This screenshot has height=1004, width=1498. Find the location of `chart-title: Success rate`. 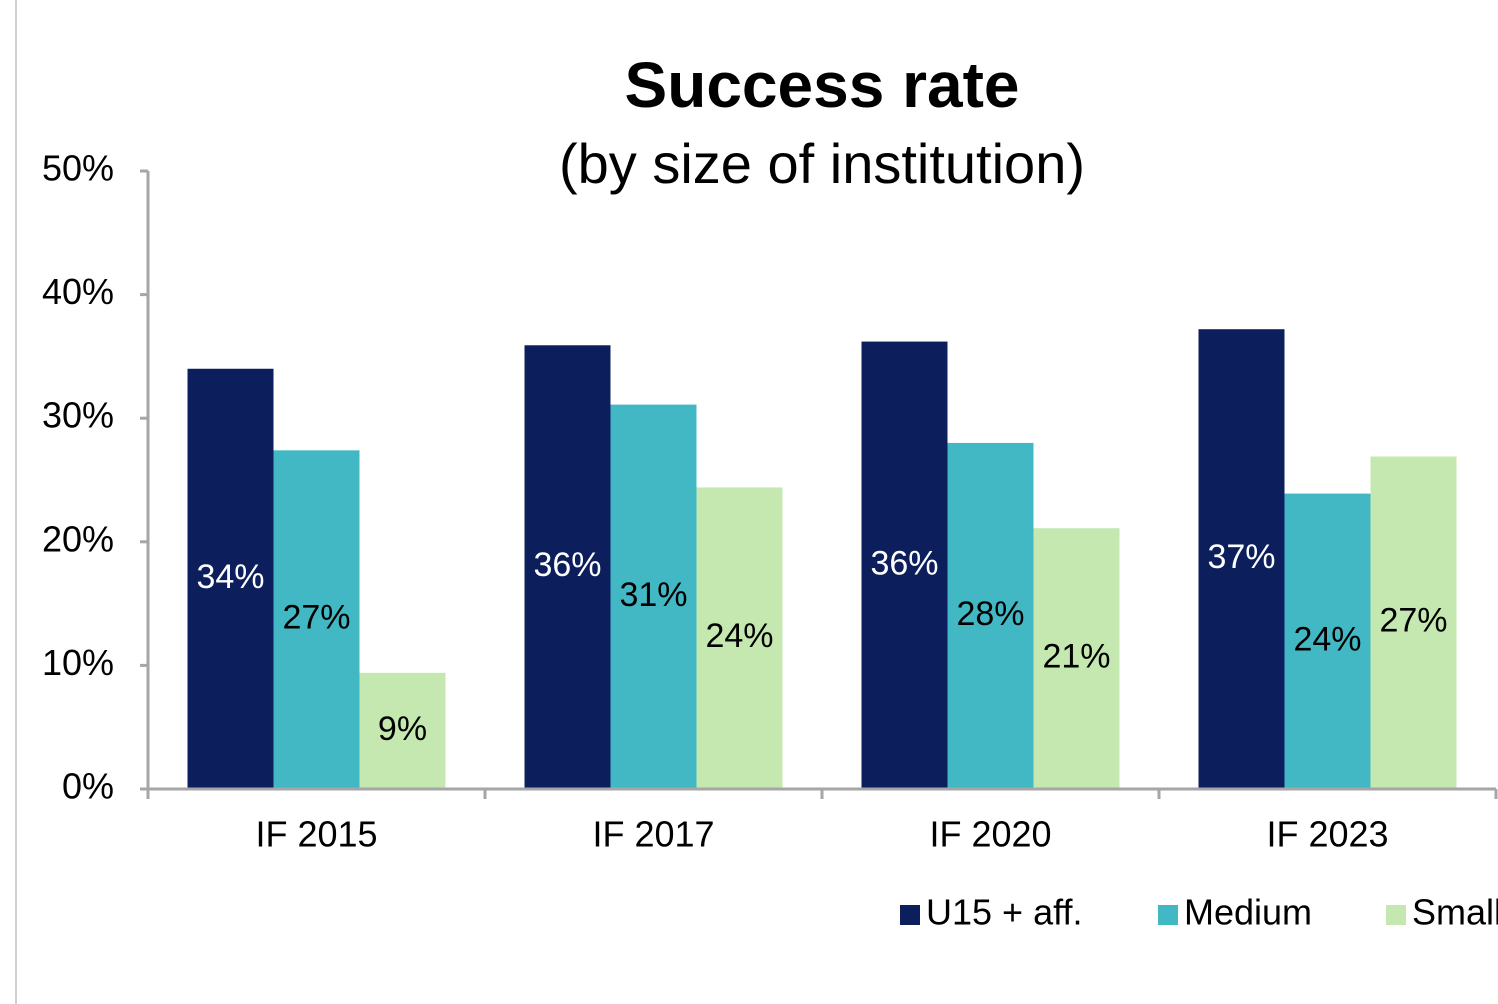

chart-title: Success rate is located at coordinates (822, 85).